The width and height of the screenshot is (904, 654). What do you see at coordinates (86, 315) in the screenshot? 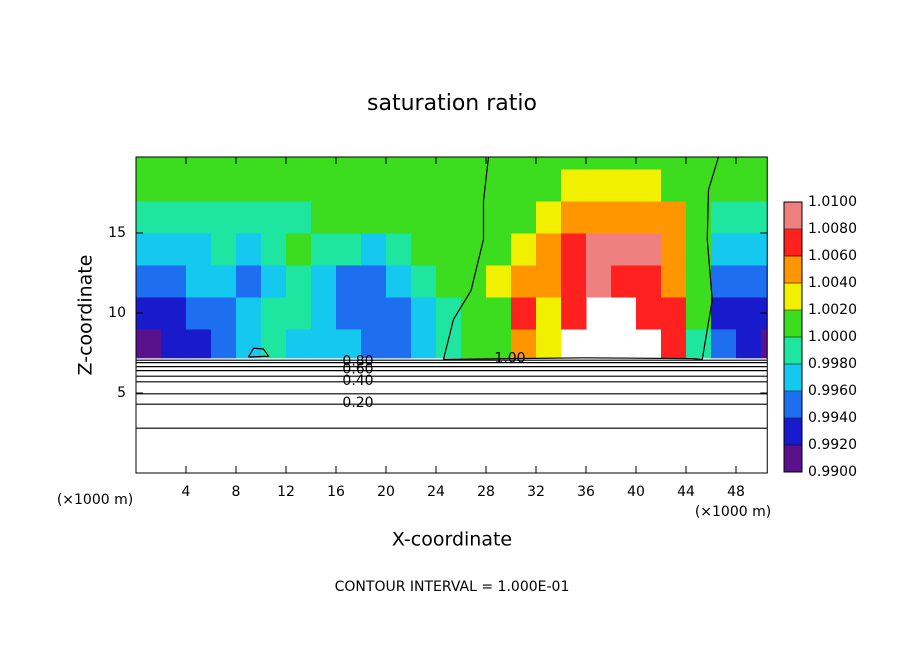
I see `y-axis-label: Z-coordinate` at bounding box center [86, 315].